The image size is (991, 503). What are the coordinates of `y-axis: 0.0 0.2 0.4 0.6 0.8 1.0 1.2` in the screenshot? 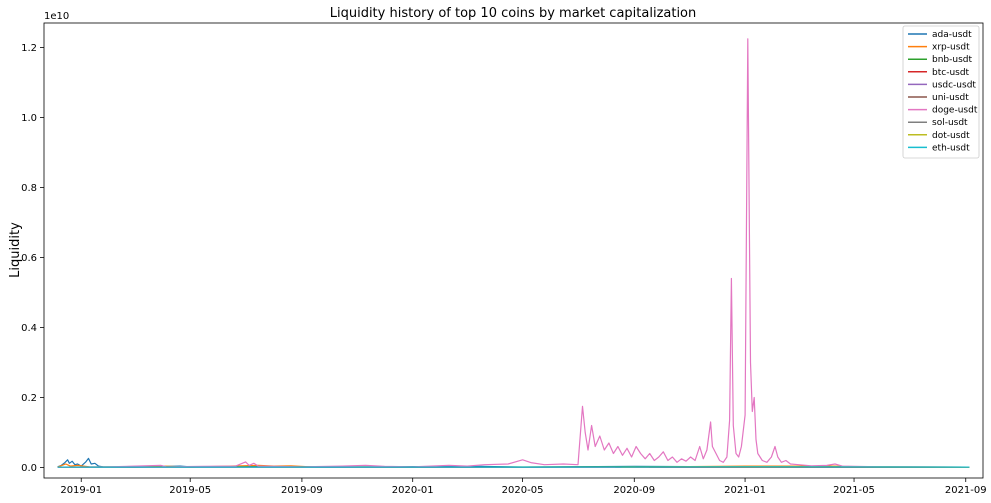 It's located at (32, 258).